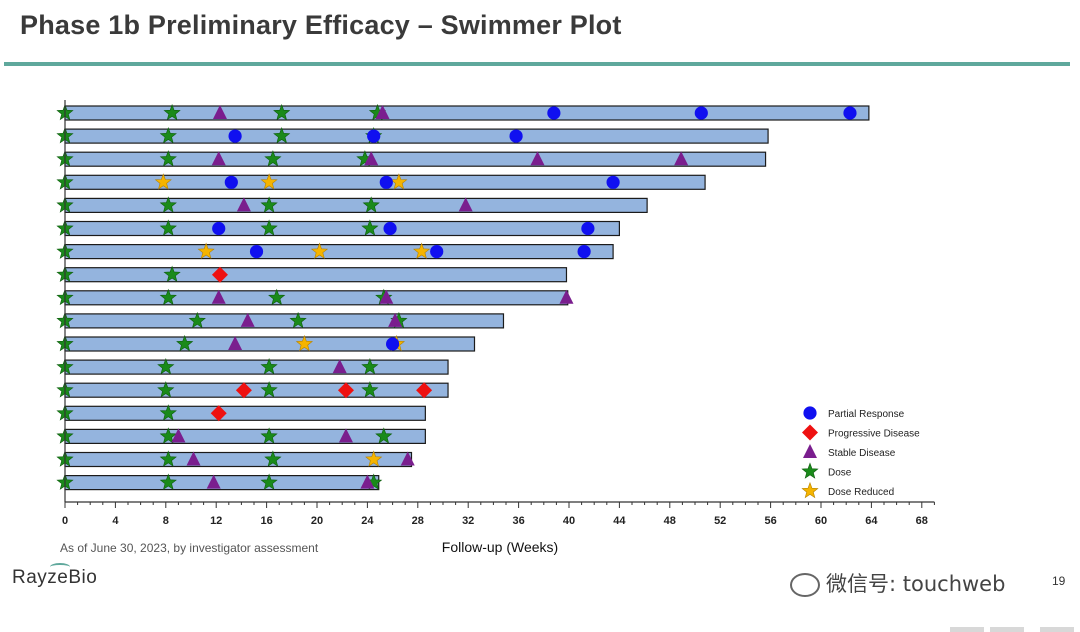 The height and width of the screenshot is (632, 1080). What do you see at coordinates (1059, 581) in the screenshot?
I see `page-number: 19` at bounding box center [1059, 581].